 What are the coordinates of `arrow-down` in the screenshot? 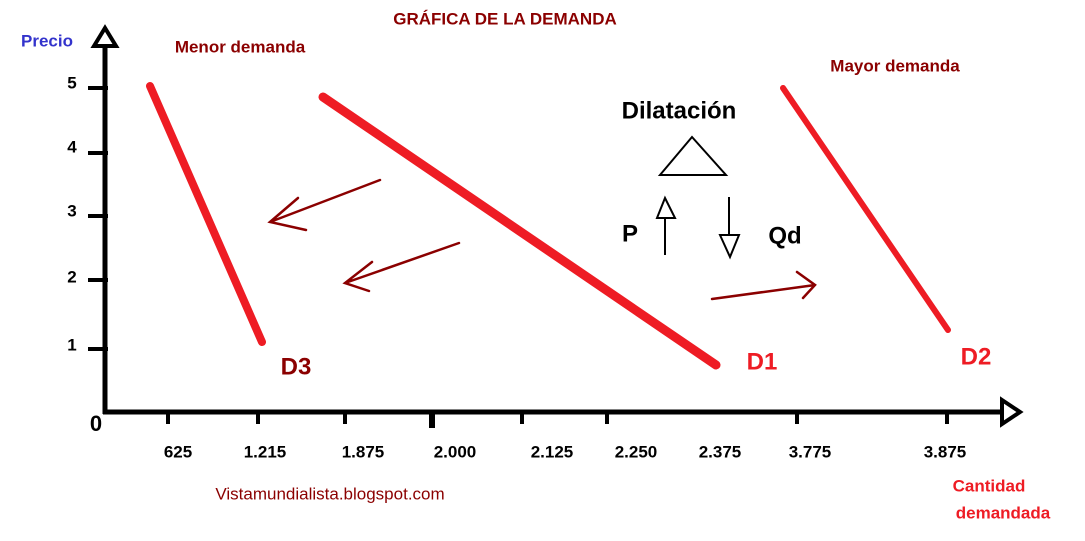 It's located at (729, 228).